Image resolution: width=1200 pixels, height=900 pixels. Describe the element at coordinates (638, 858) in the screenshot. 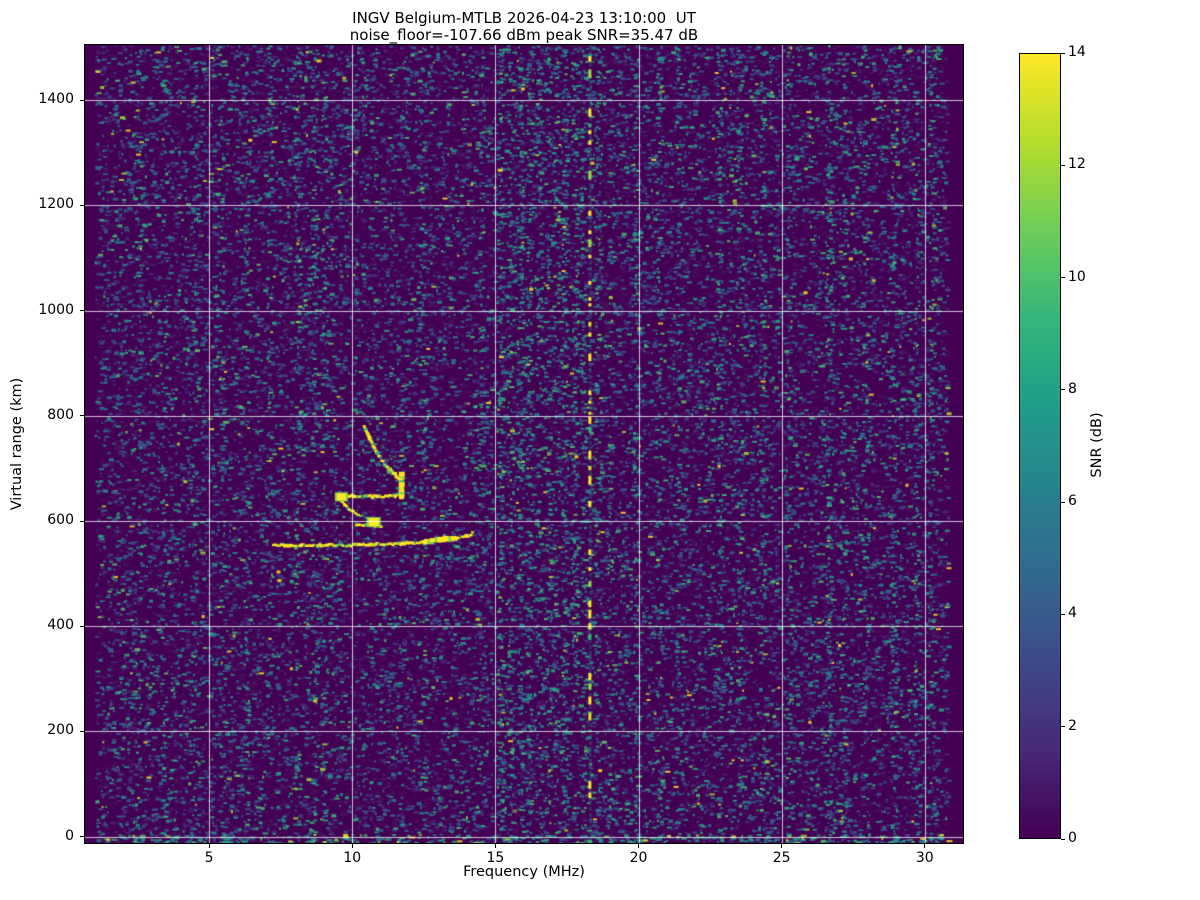

I see `x-tick-label: 20` at that location.